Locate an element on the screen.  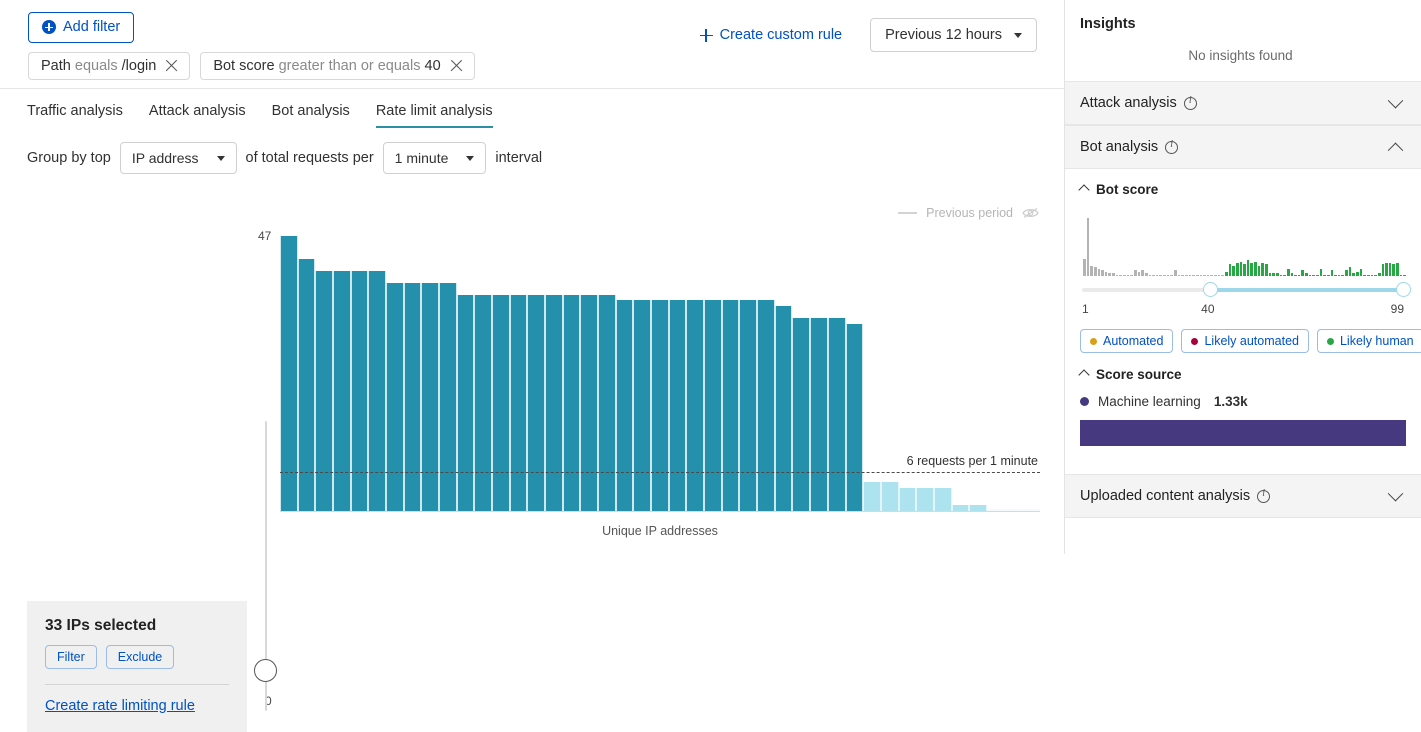
section-bot-analysis: Bot analysis is located at coordinates (1243, 147).